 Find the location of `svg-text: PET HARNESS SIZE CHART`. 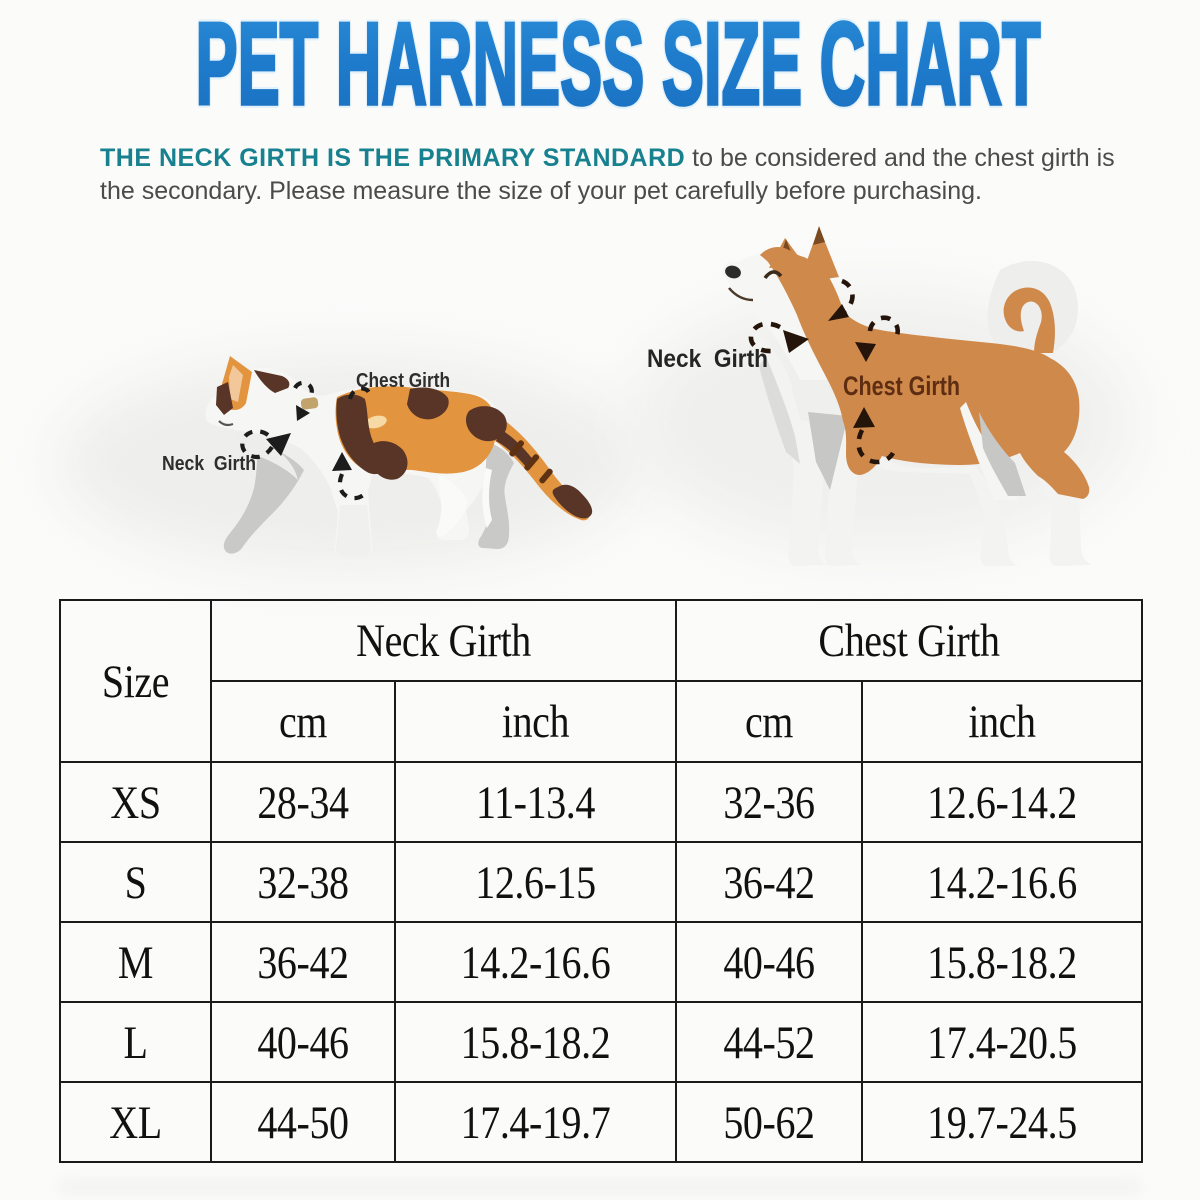

svg-text: PET HARNESS SIZE CHART is located at coordinates (618, 64).